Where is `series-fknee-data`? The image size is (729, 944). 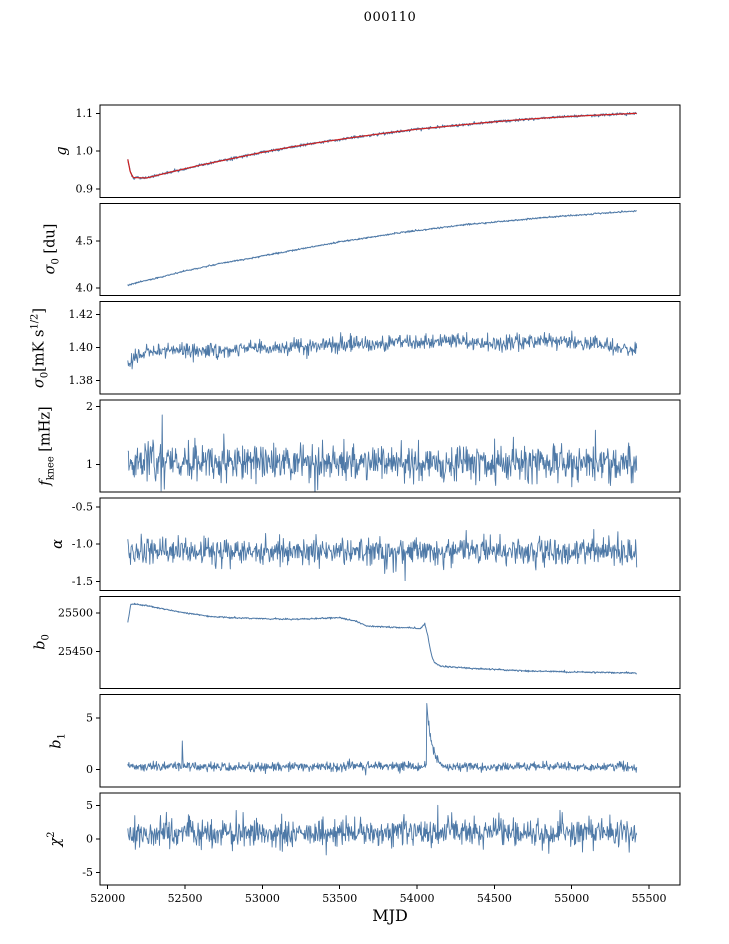 series-fknee-data is located at coordinates (382, 453).